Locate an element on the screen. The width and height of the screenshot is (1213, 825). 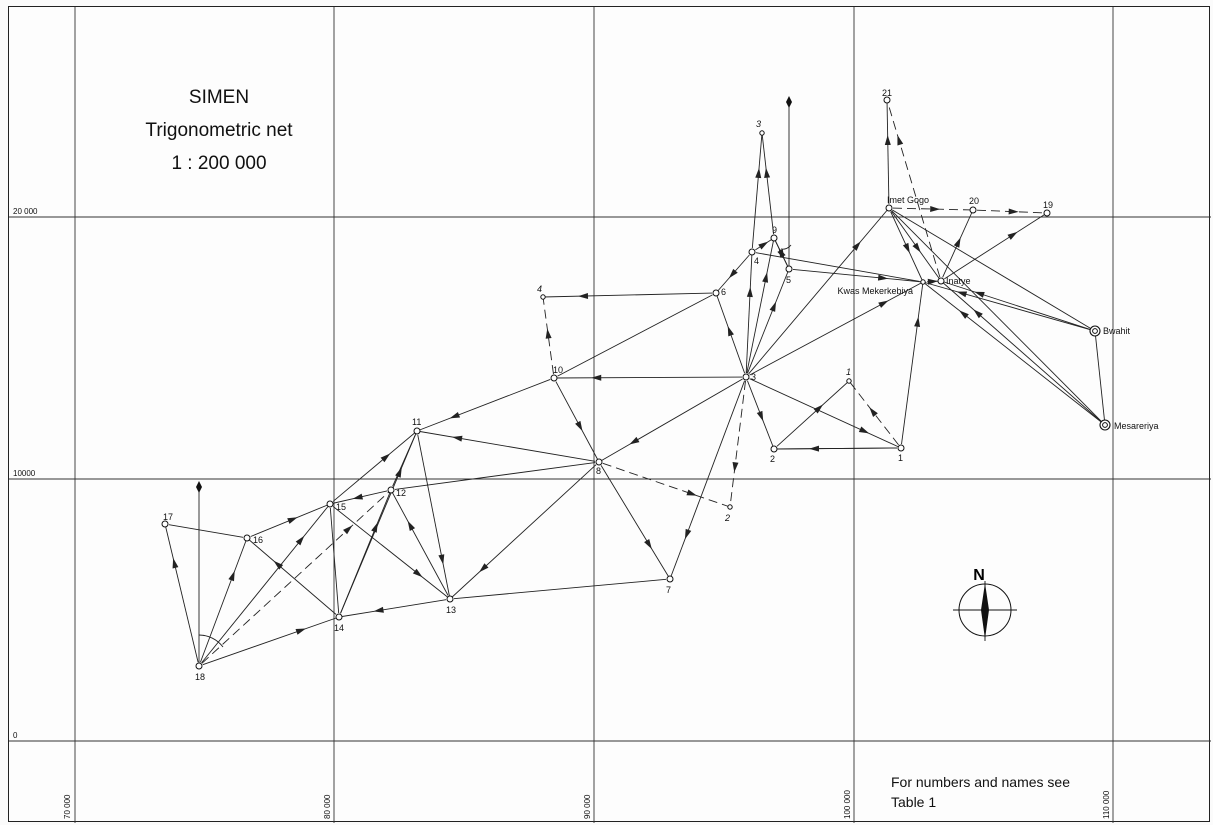
station-label-s1: 1 is located at coordinates (900, 458).